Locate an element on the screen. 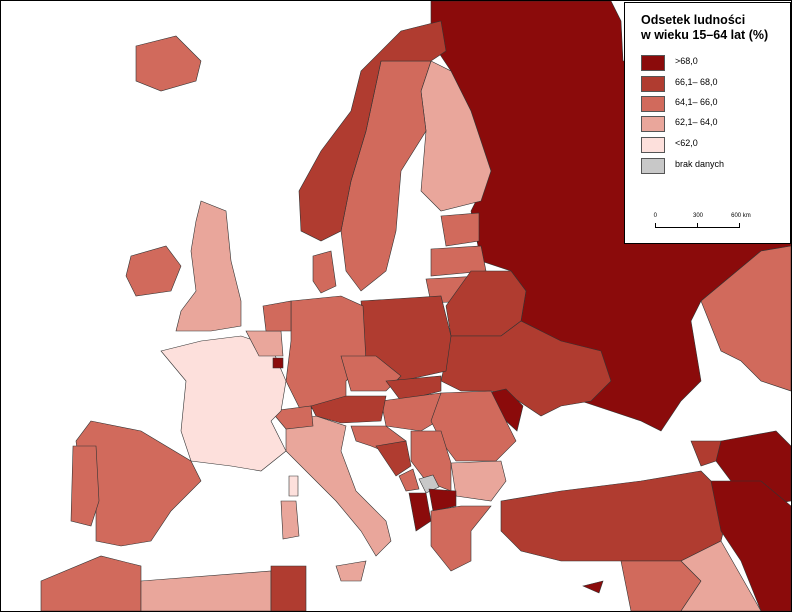  legend-label: 64,1– 66,0 is located at coordinates (696, 102).